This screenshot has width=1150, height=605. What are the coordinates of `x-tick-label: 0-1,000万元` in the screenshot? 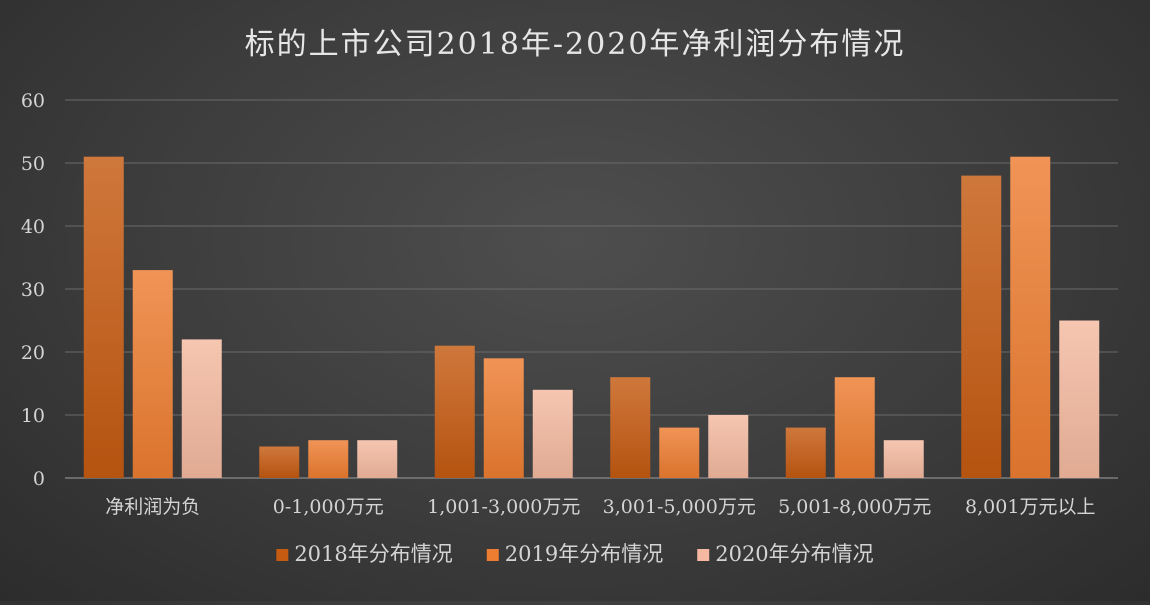 It's located at (328, 507).